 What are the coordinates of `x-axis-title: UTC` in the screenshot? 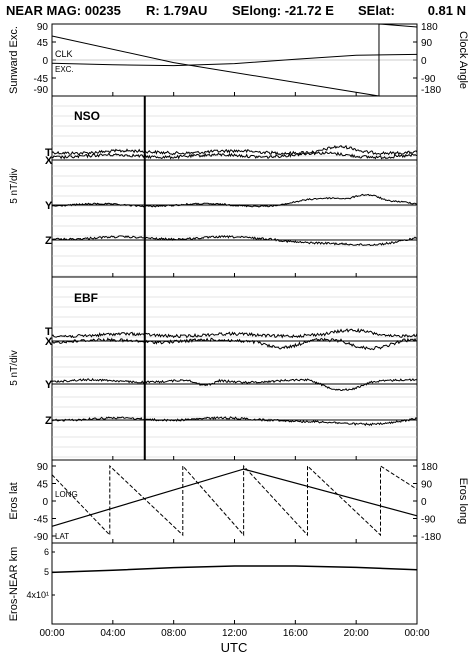 It's located at (234, 647).